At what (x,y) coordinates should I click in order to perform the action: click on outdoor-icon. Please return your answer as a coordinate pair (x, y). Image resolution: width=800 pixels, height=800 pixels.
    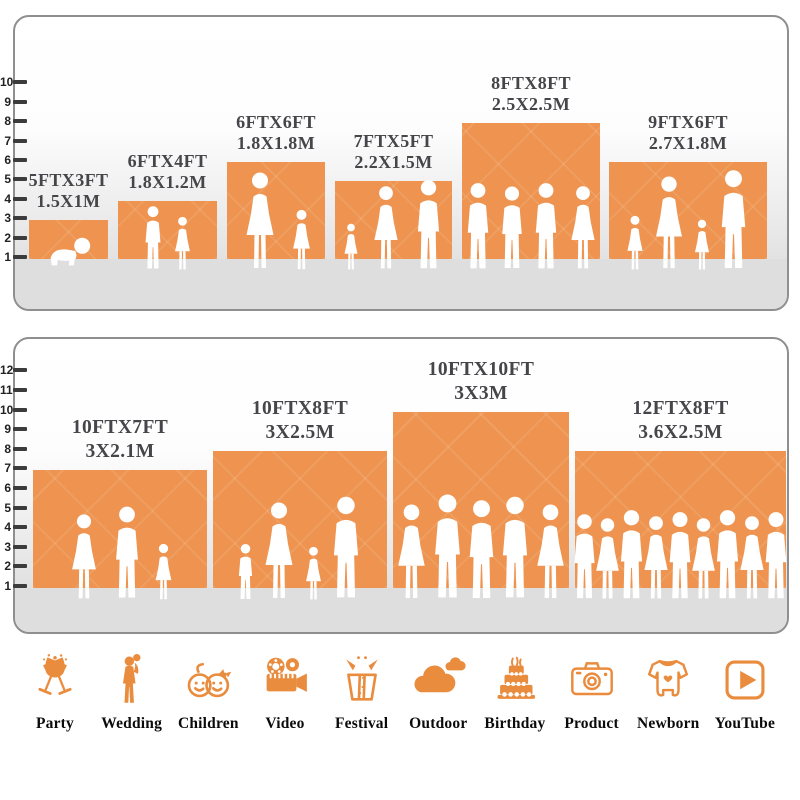
    Looking at the image, I should click on (440, 675).